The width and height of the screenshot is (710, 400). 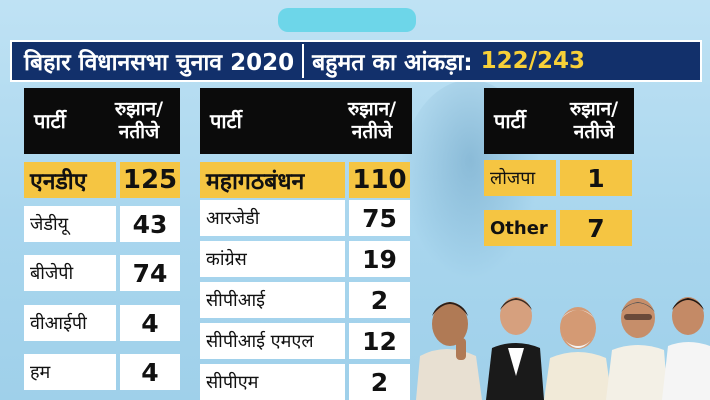 What do you see at coordinates (392, 63) in the screenshot?
I see `majority-label: बहुमत का आंकड़ा:` at bounding box center [392, 63].